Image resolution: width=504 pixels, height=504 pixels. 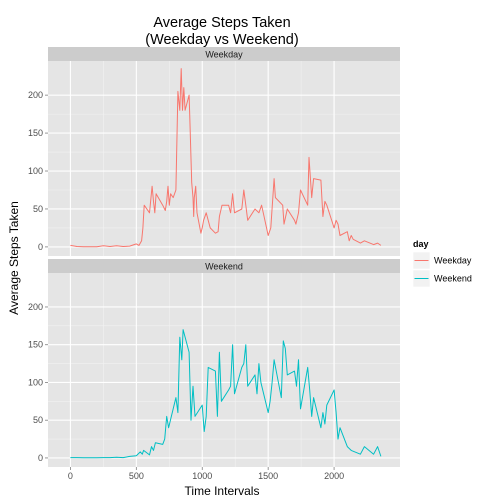 I want to click on x-tick-label: 500, so click(x=136, y=476).